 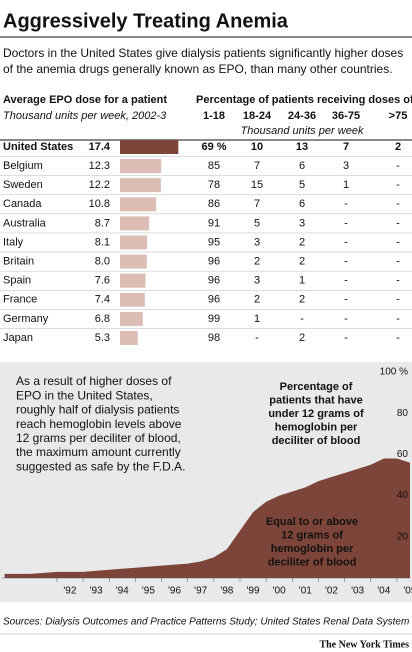 I want to click on credit: The New York Times, so click(x=364, y=644).